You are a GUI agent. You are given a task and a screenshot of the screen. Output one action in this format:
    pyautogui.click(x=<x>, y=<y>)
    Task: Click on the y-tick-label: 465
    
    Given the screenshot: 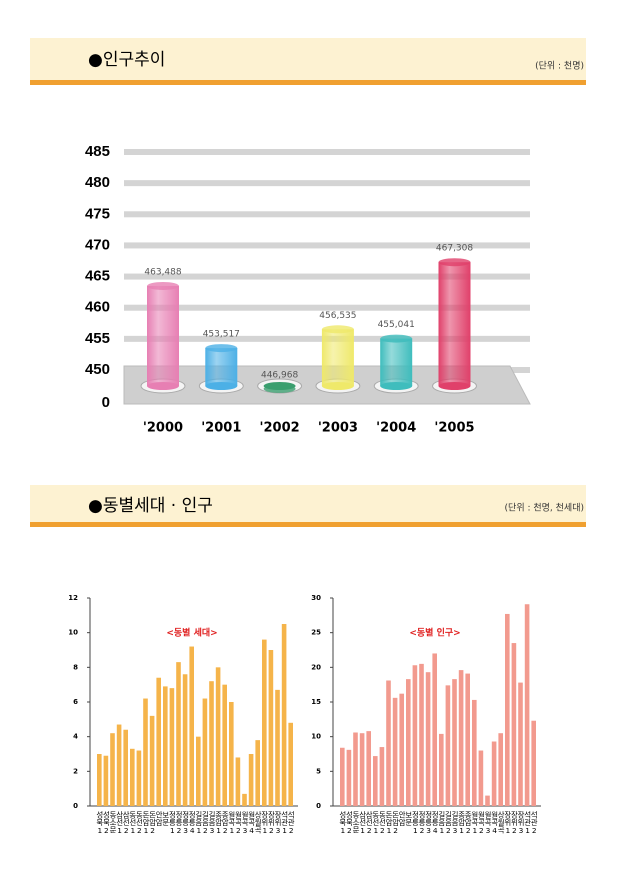 What is the action you would take?
    pyautogui.click(x=97, y=276)
    